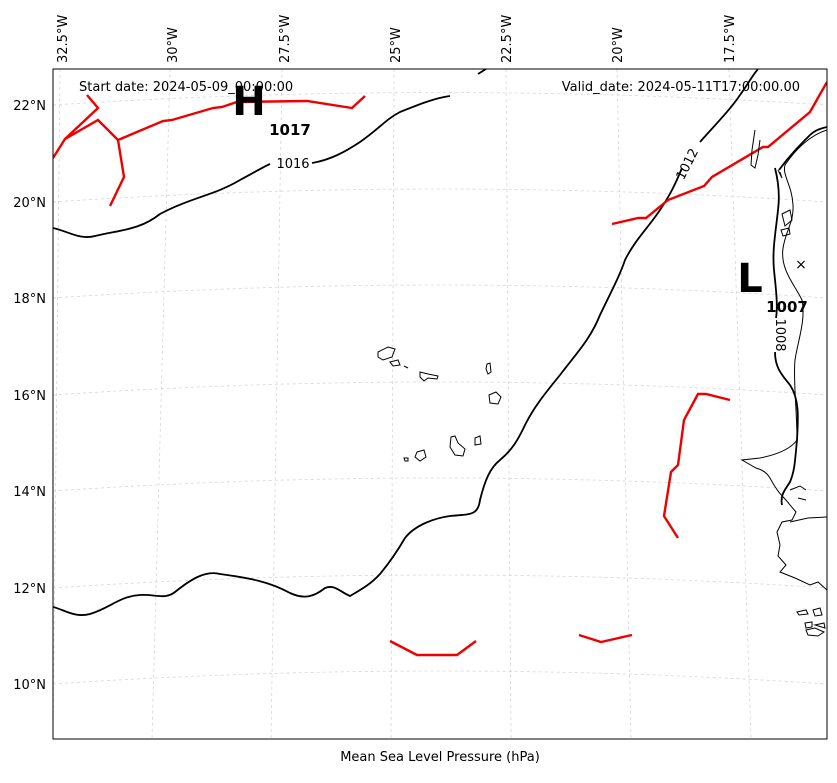 The image size is (837, 783). I want to click on cv-maio, so click(478, 440).